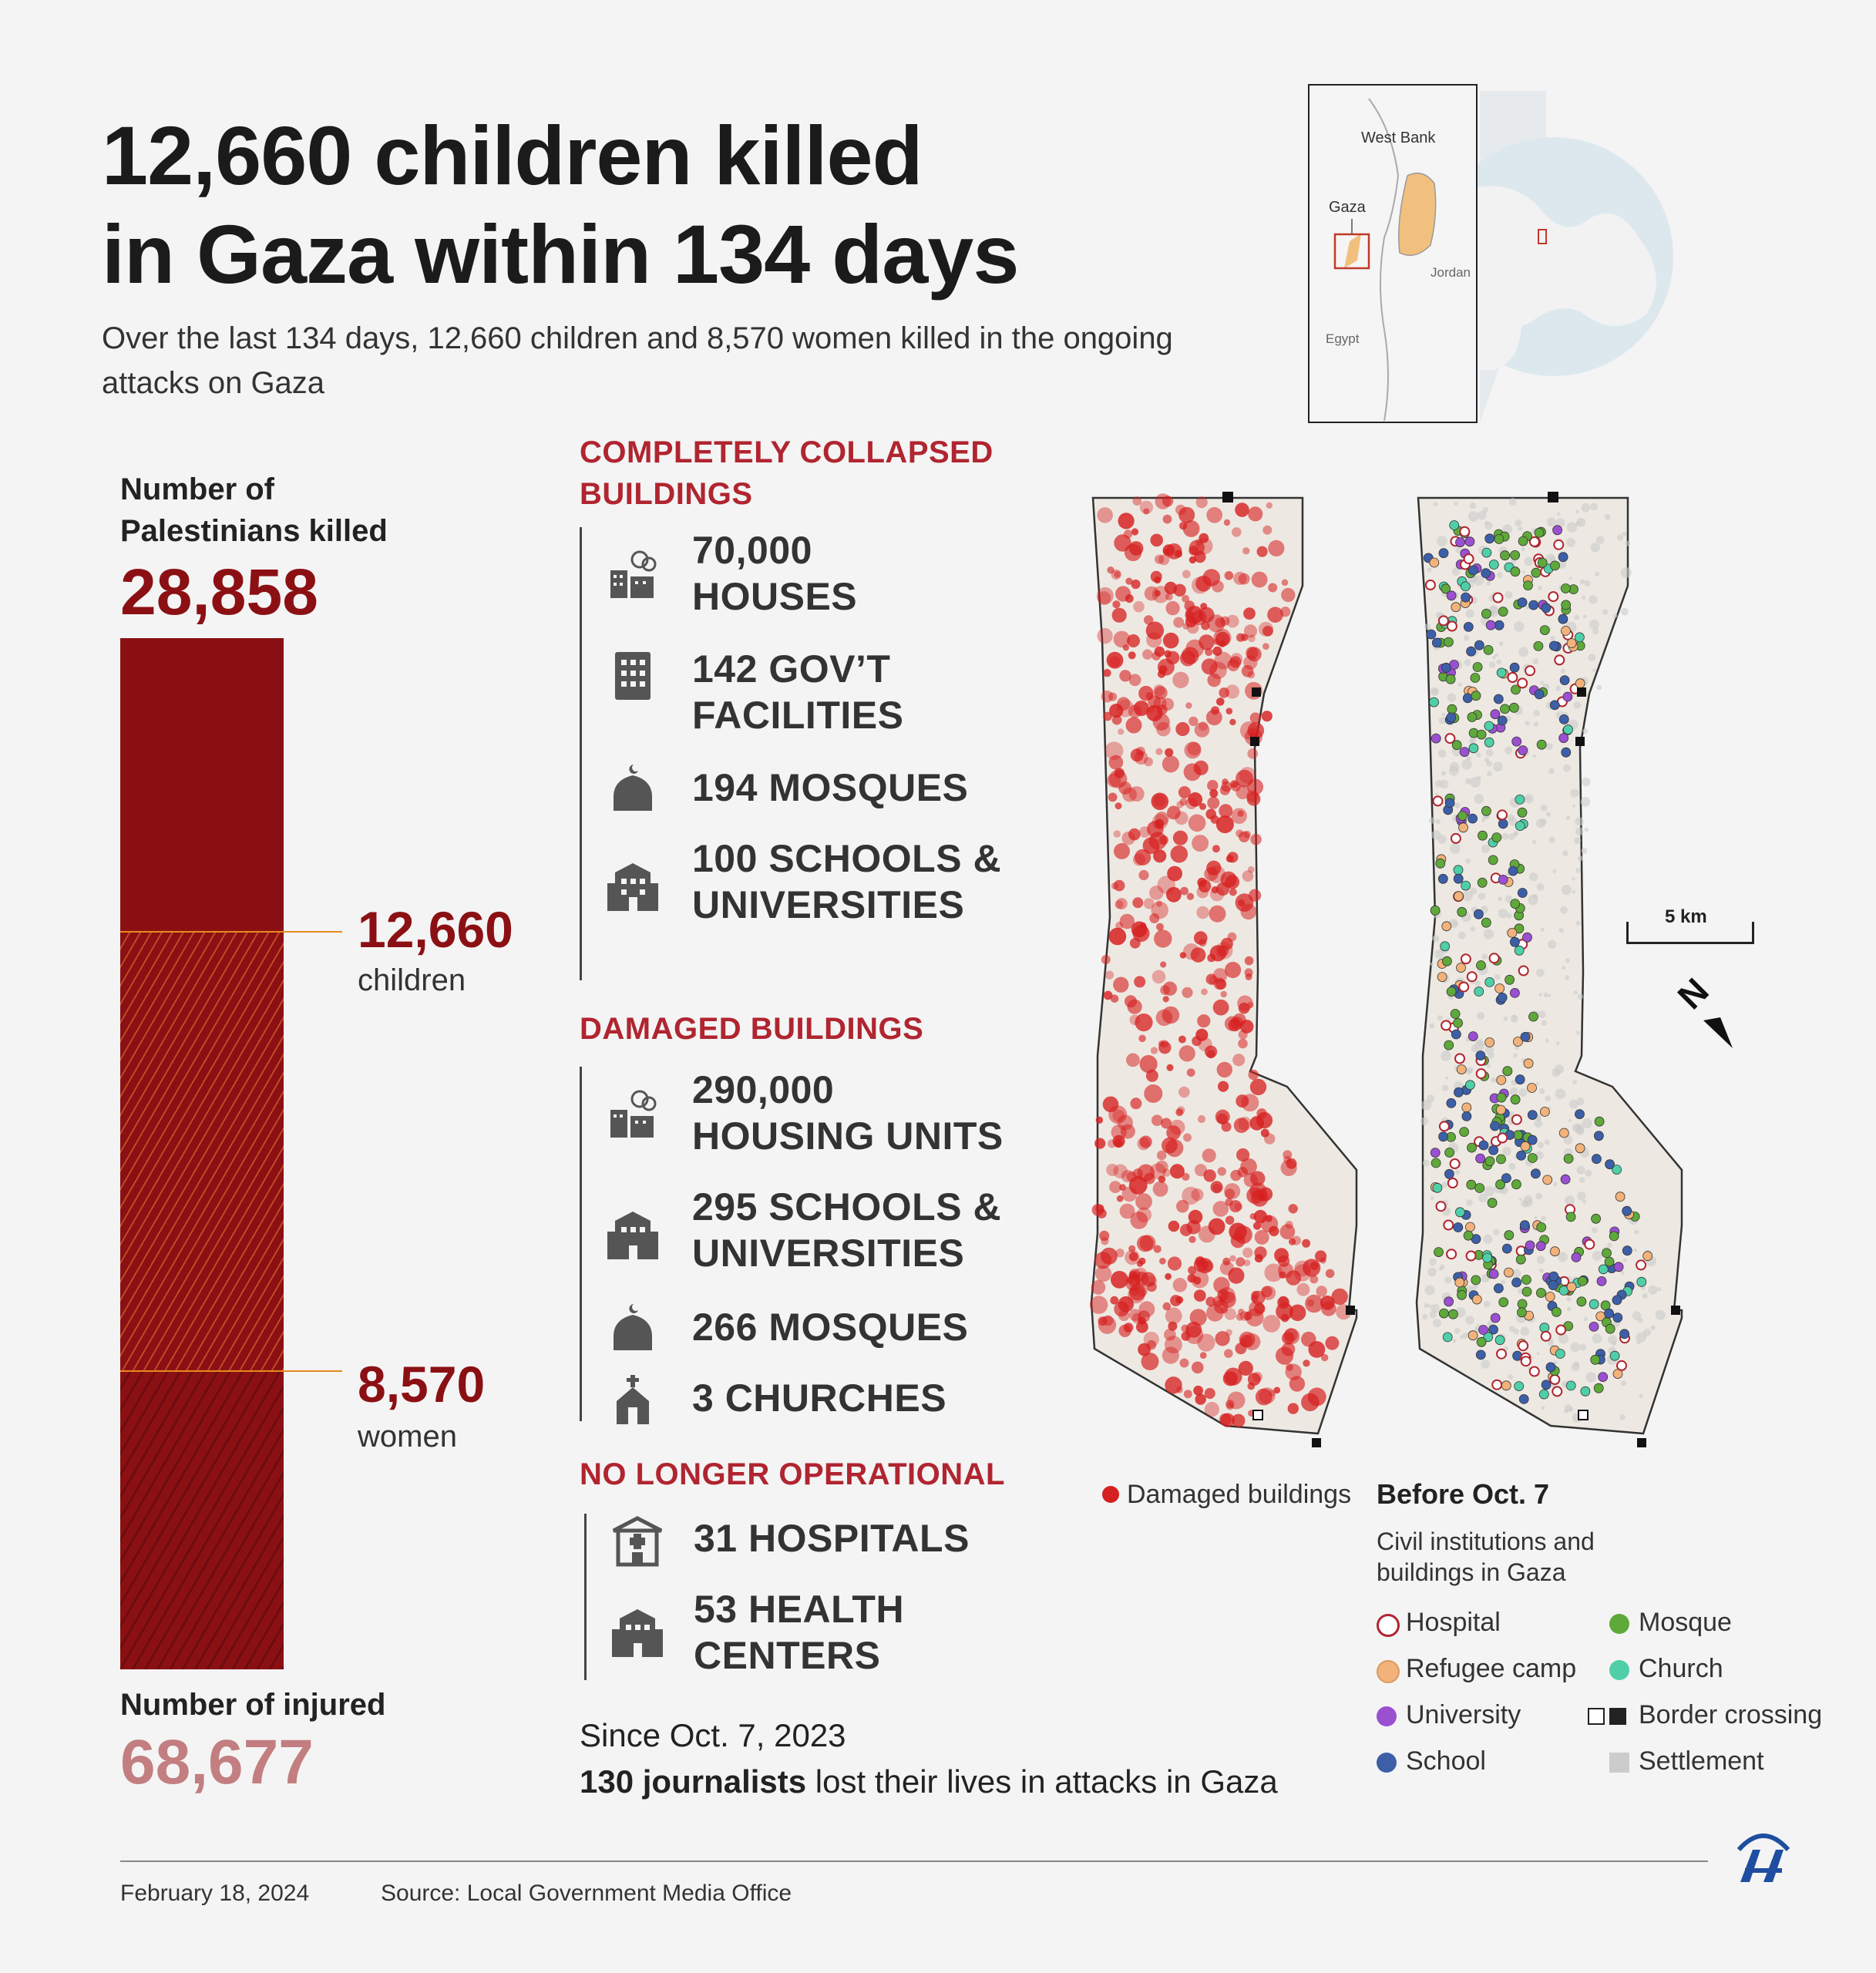 The height and width of the screenshot is (1973, 1876). What do you see at coordinates (585, 1597) in the screenshot?
I see `not-operational-divider` at bounding box center [585, 1597].